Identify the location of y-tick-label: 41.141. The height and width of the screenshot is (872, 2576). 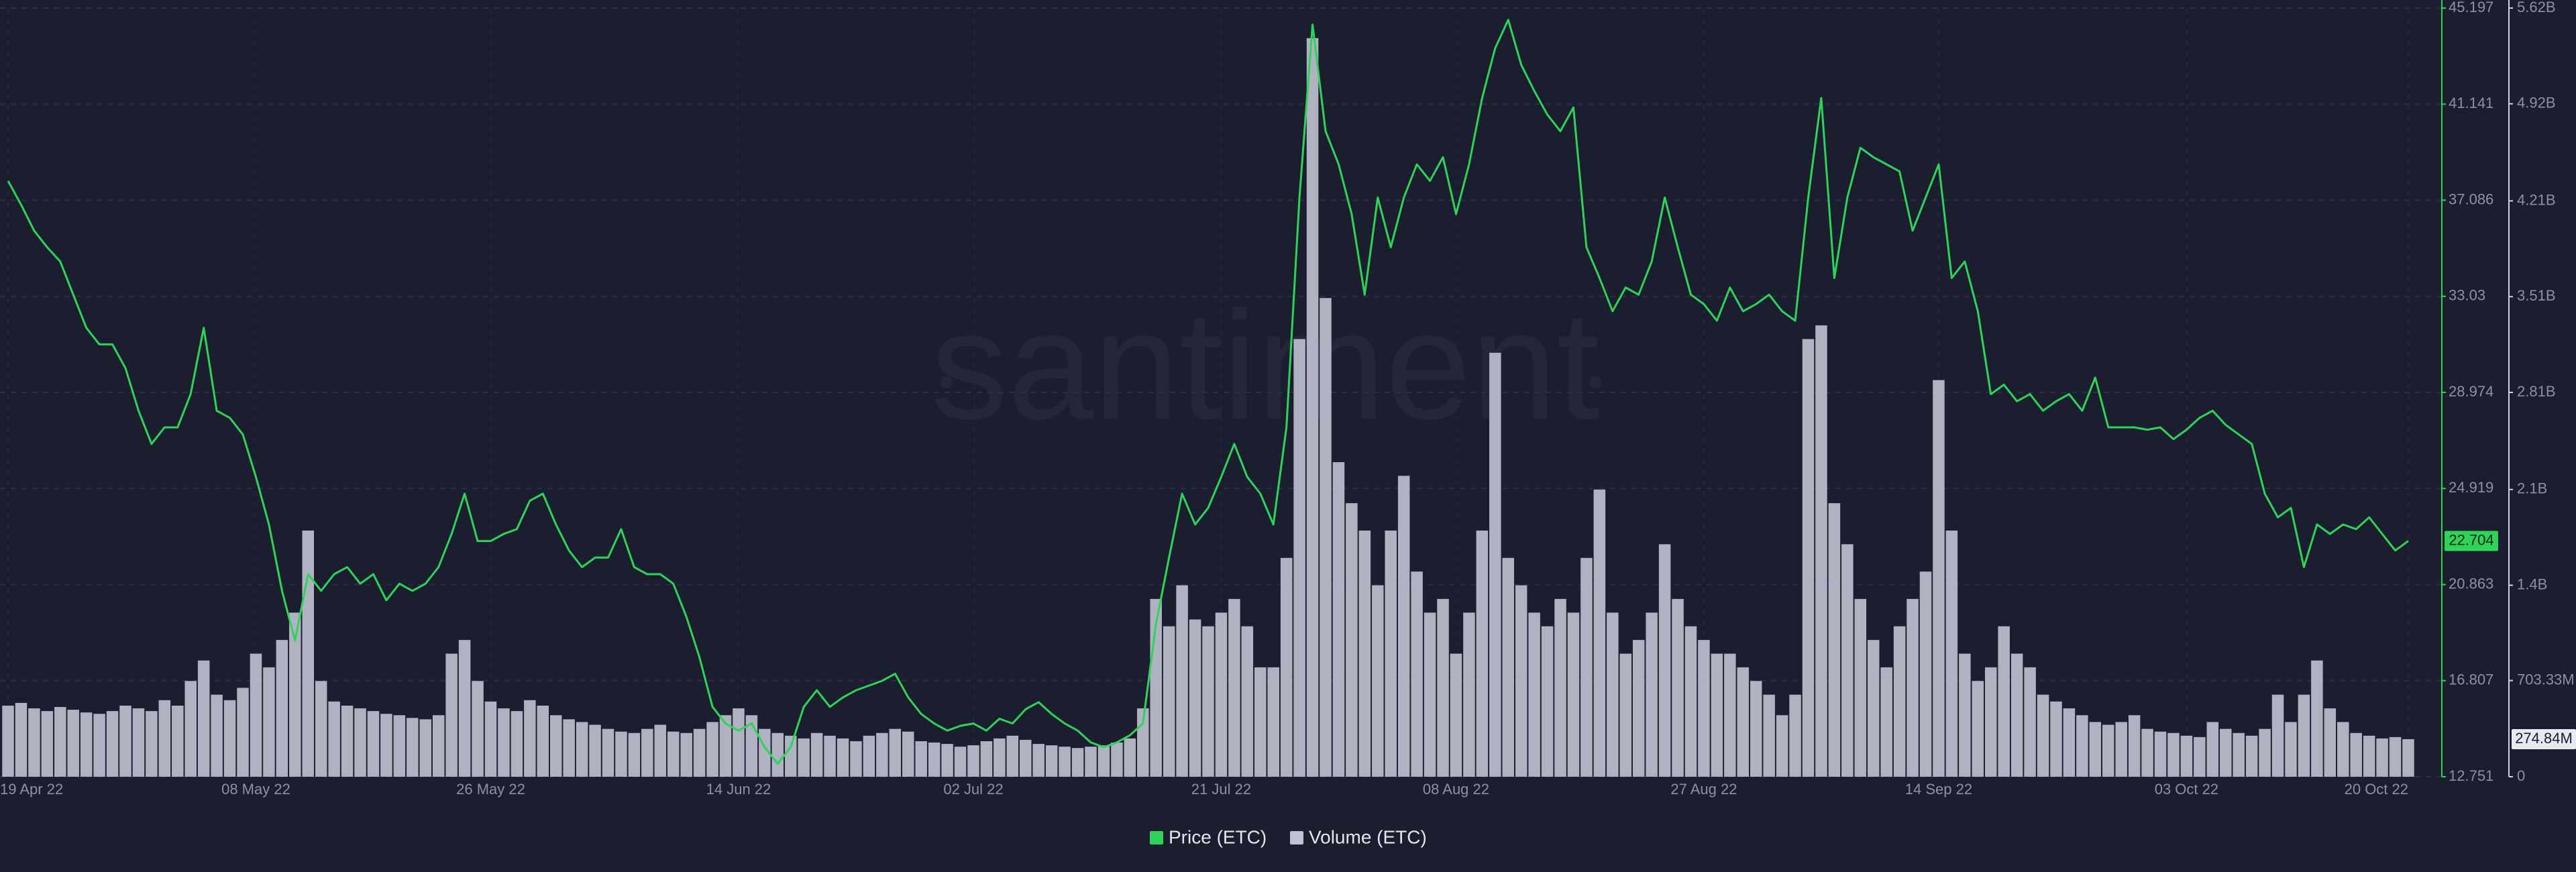
(2471, 103).